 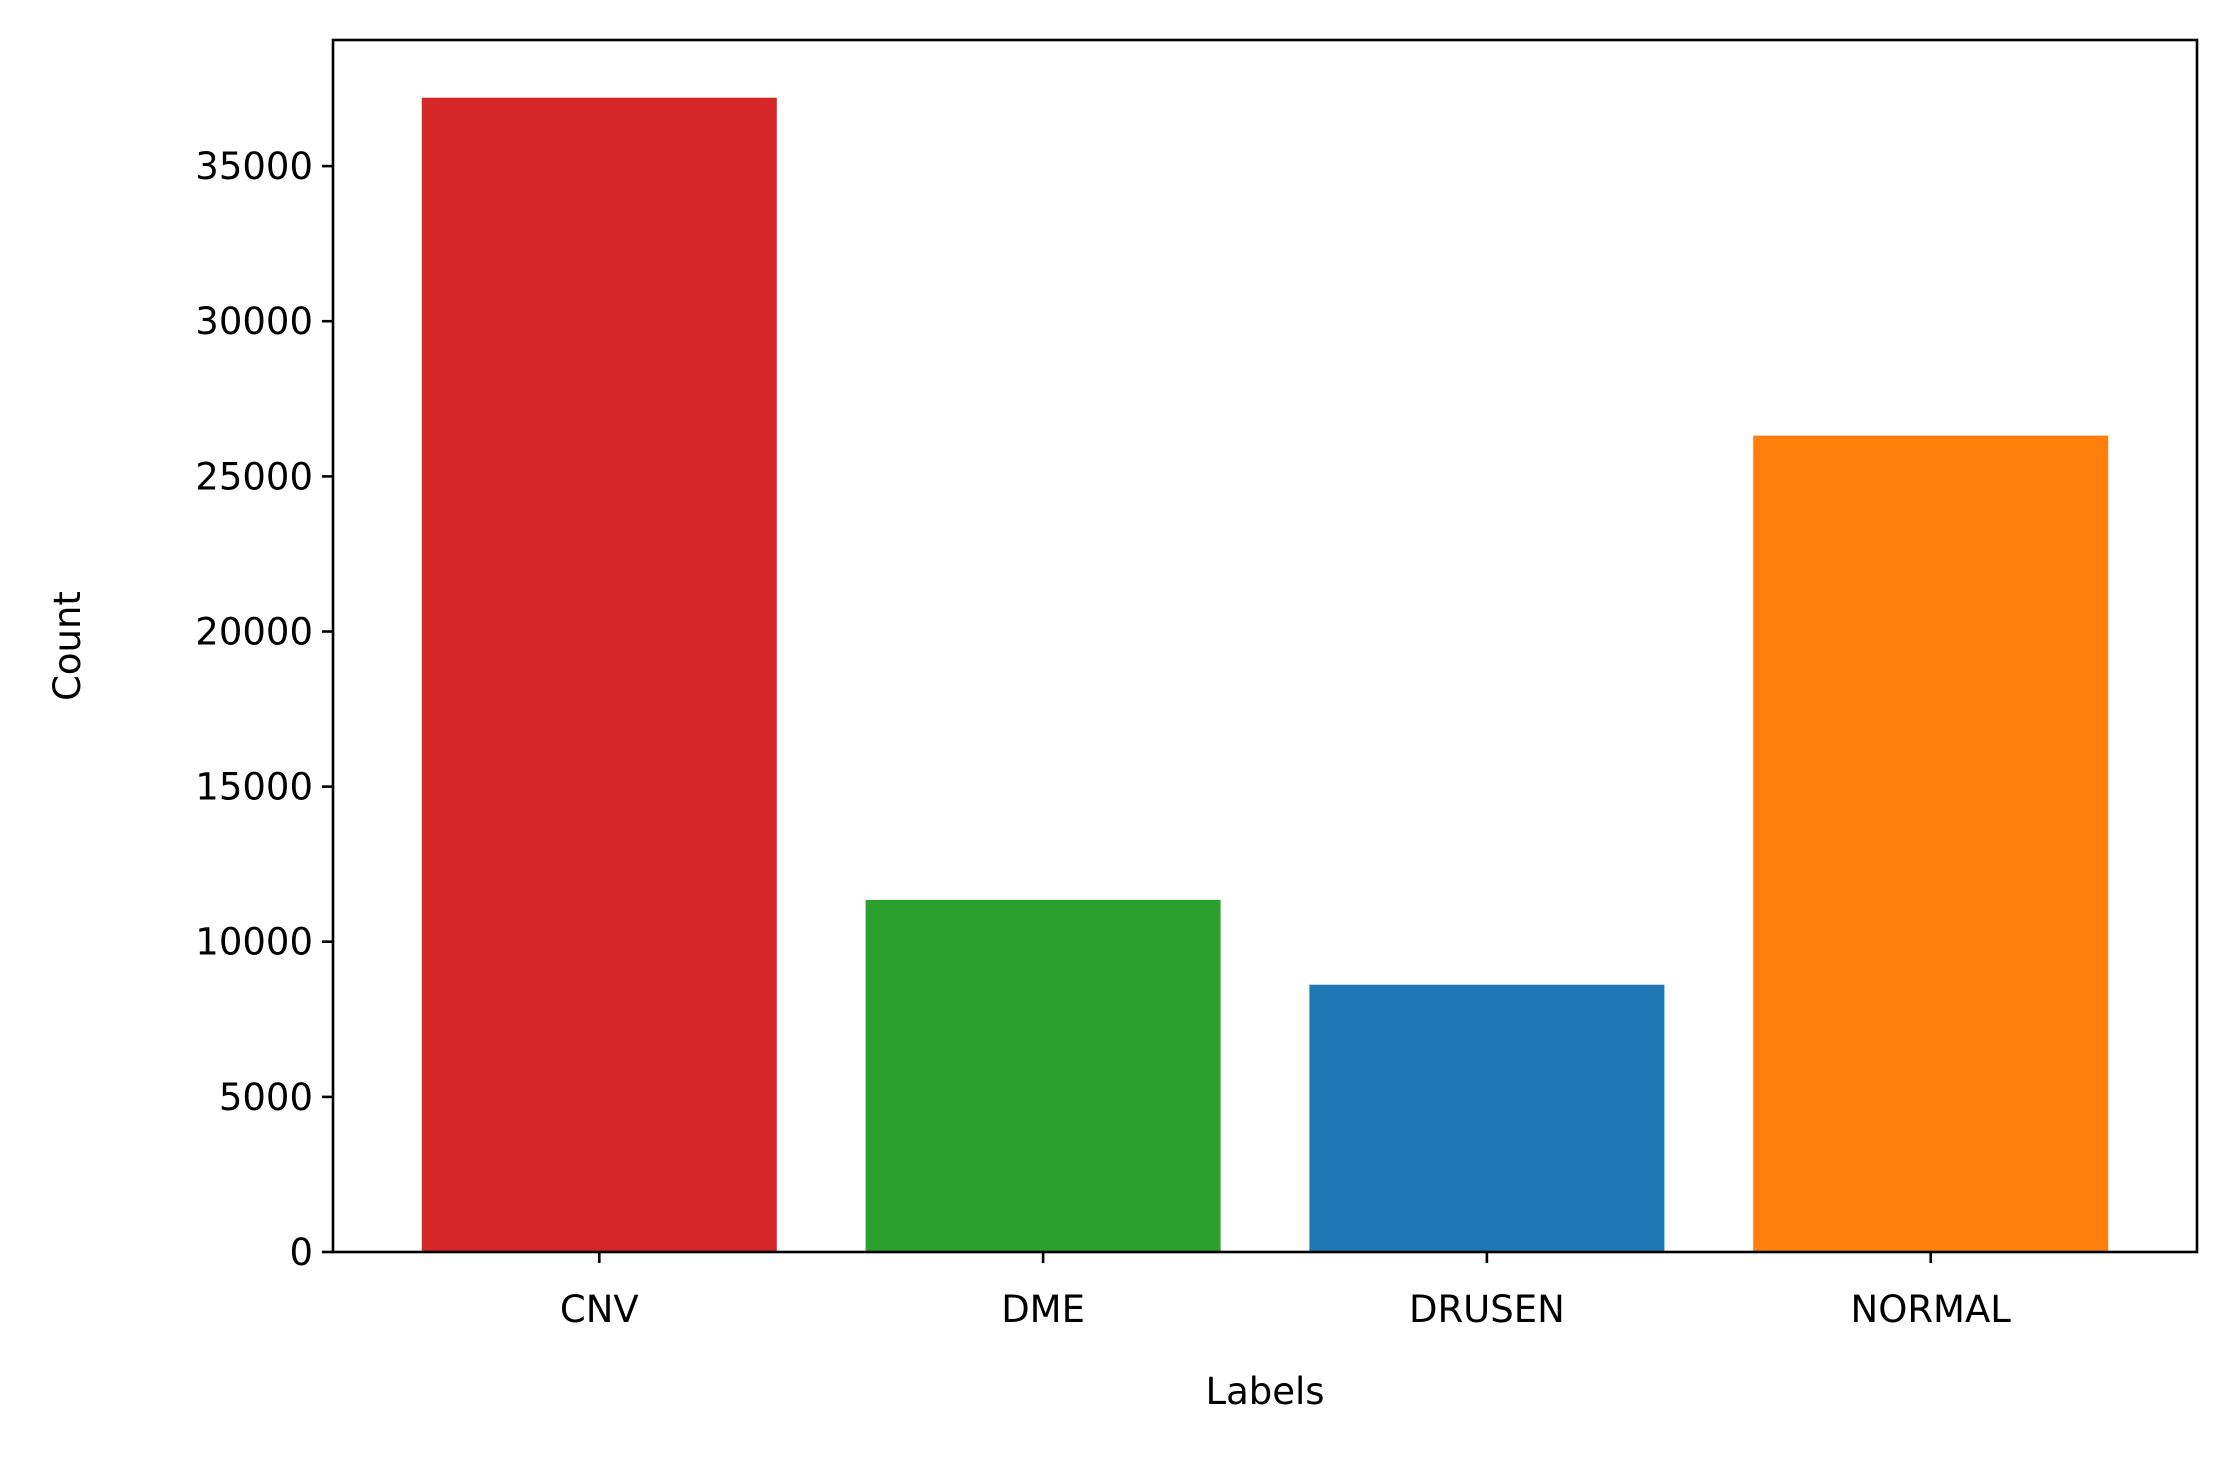 I want to click on x-axis: CNV DME DRUSEN NORMAL, so click(x=1285, y=1291).